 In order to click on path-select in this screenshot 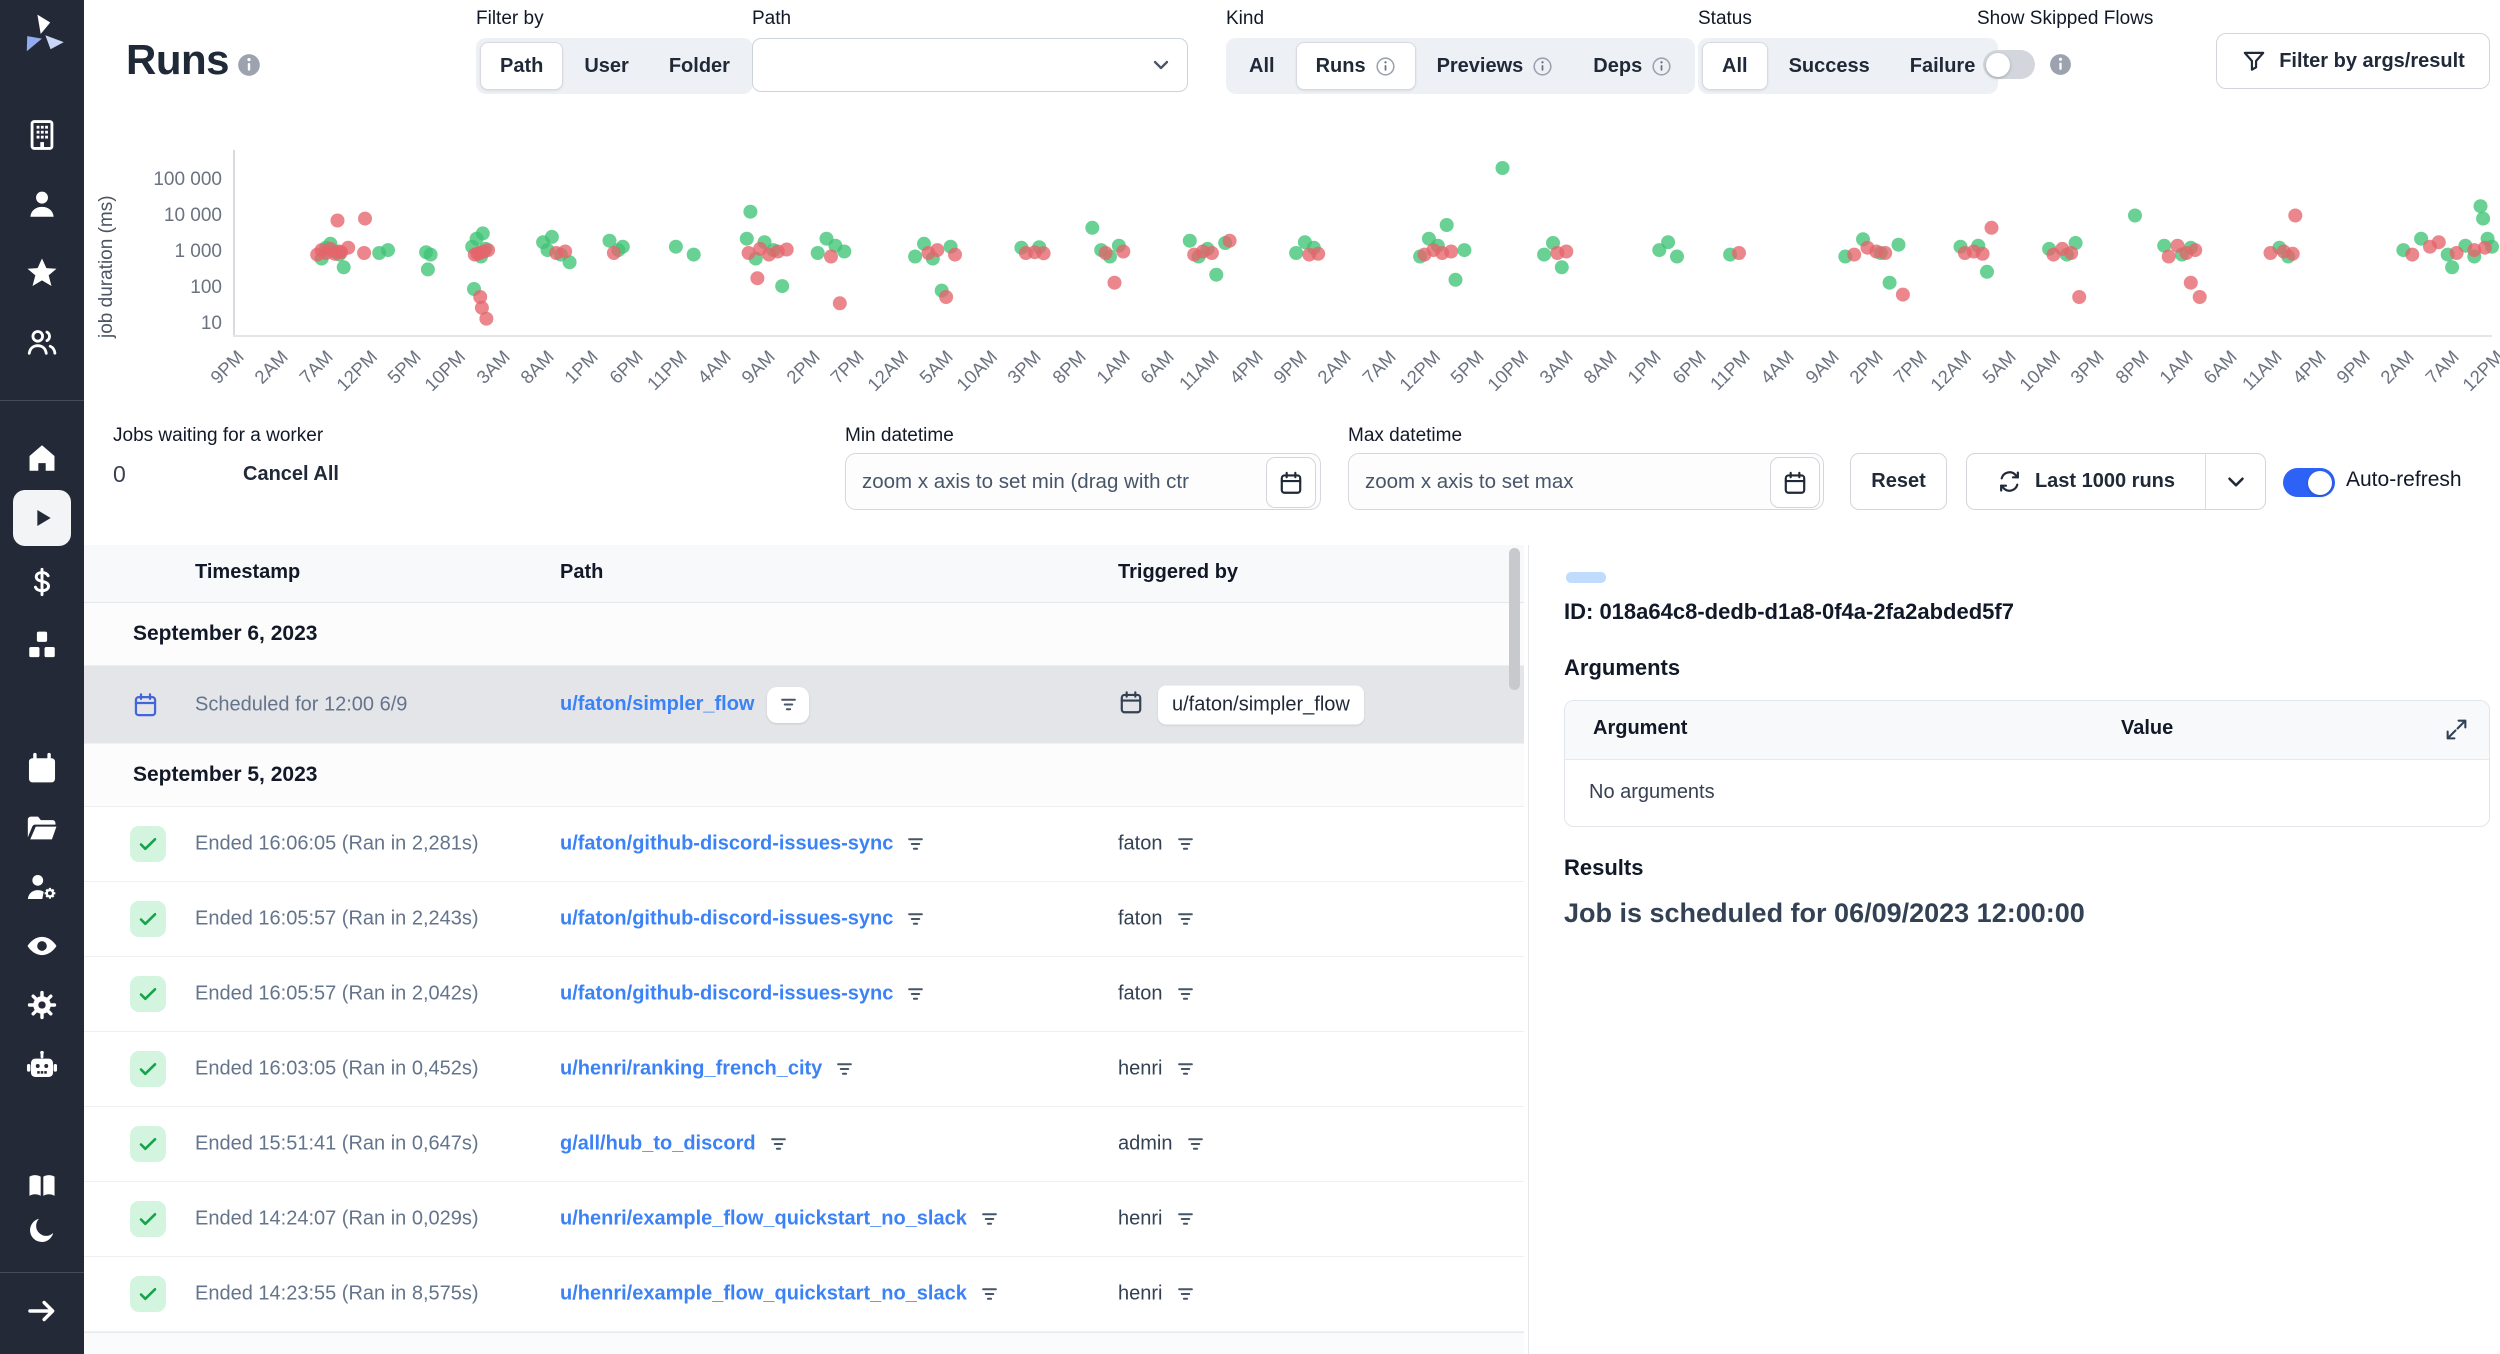, I will do `click(970, 65)`.